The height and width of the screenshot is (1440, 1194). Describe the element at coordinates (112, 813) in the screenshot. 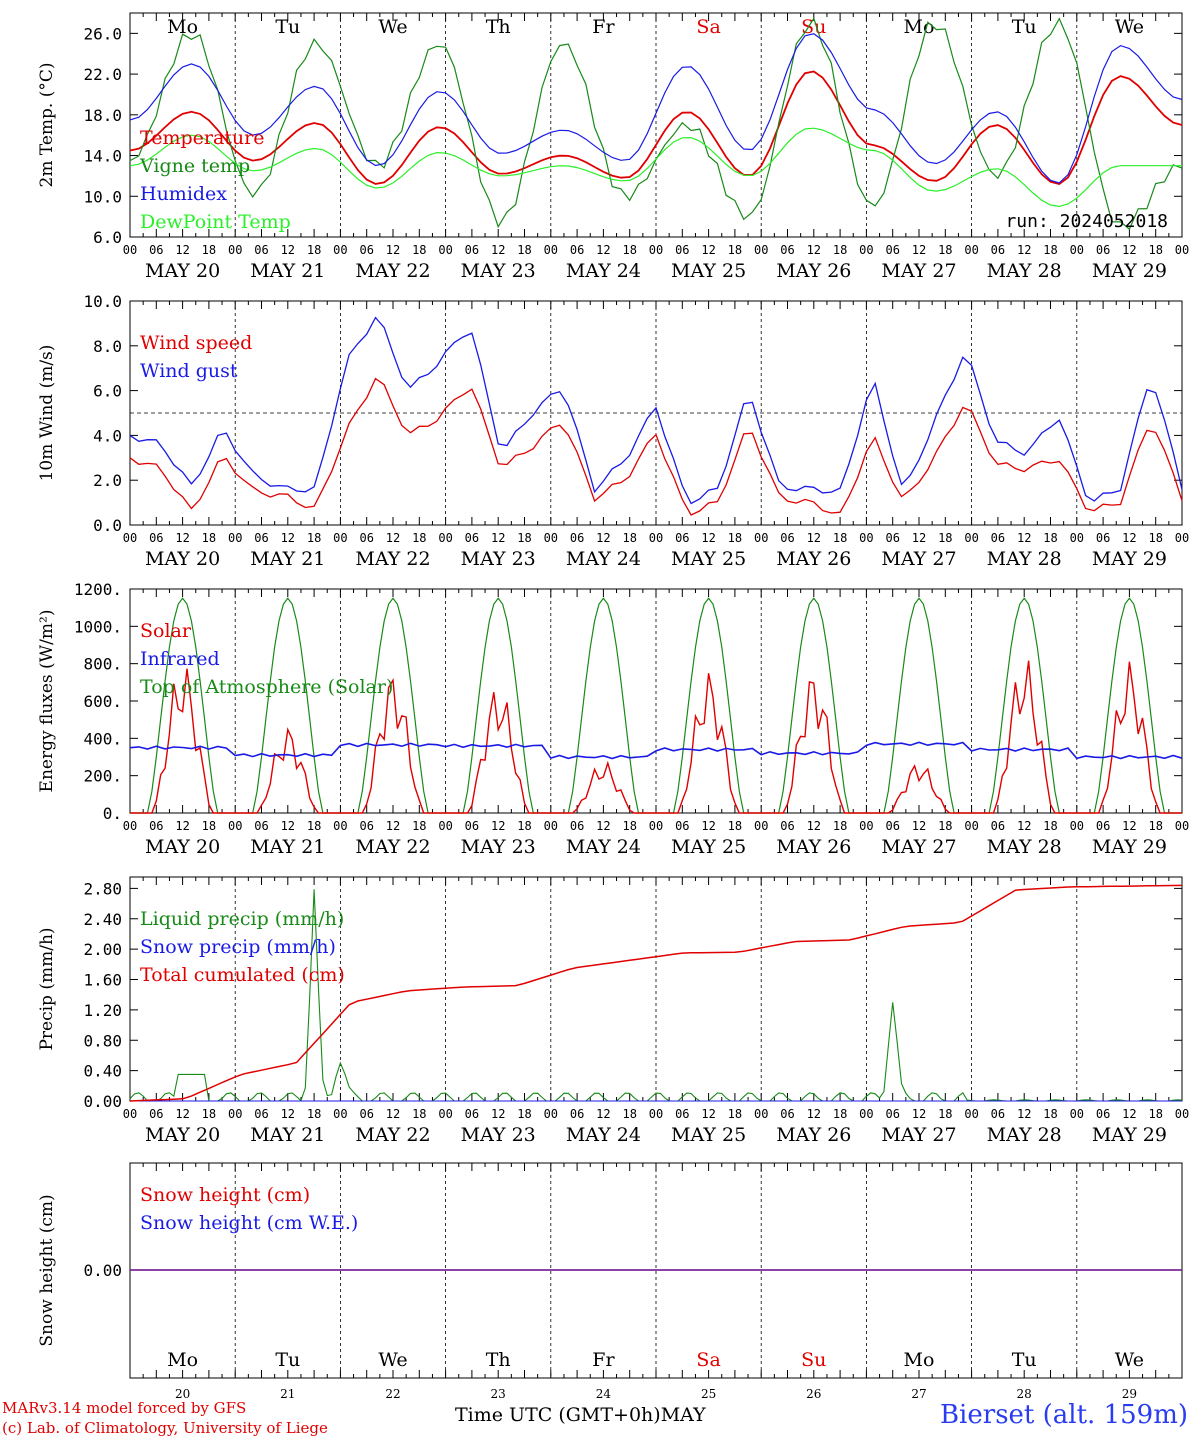

I see `y-tick-label: 0.` at that location.